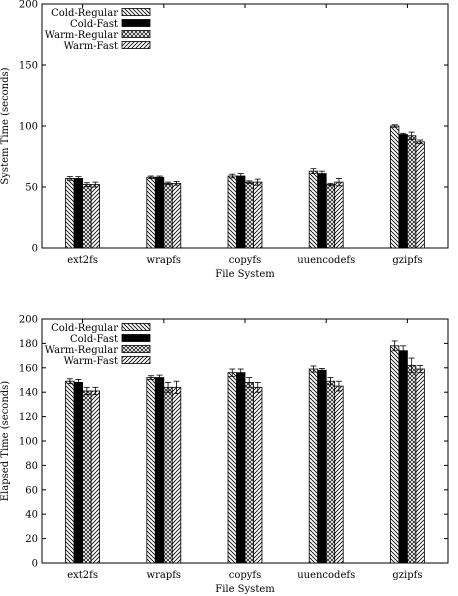  What do you see at coordinates (28, 344) in the screenshot?
I see `y-tick-label: 180` at bounding box center [28, 344].